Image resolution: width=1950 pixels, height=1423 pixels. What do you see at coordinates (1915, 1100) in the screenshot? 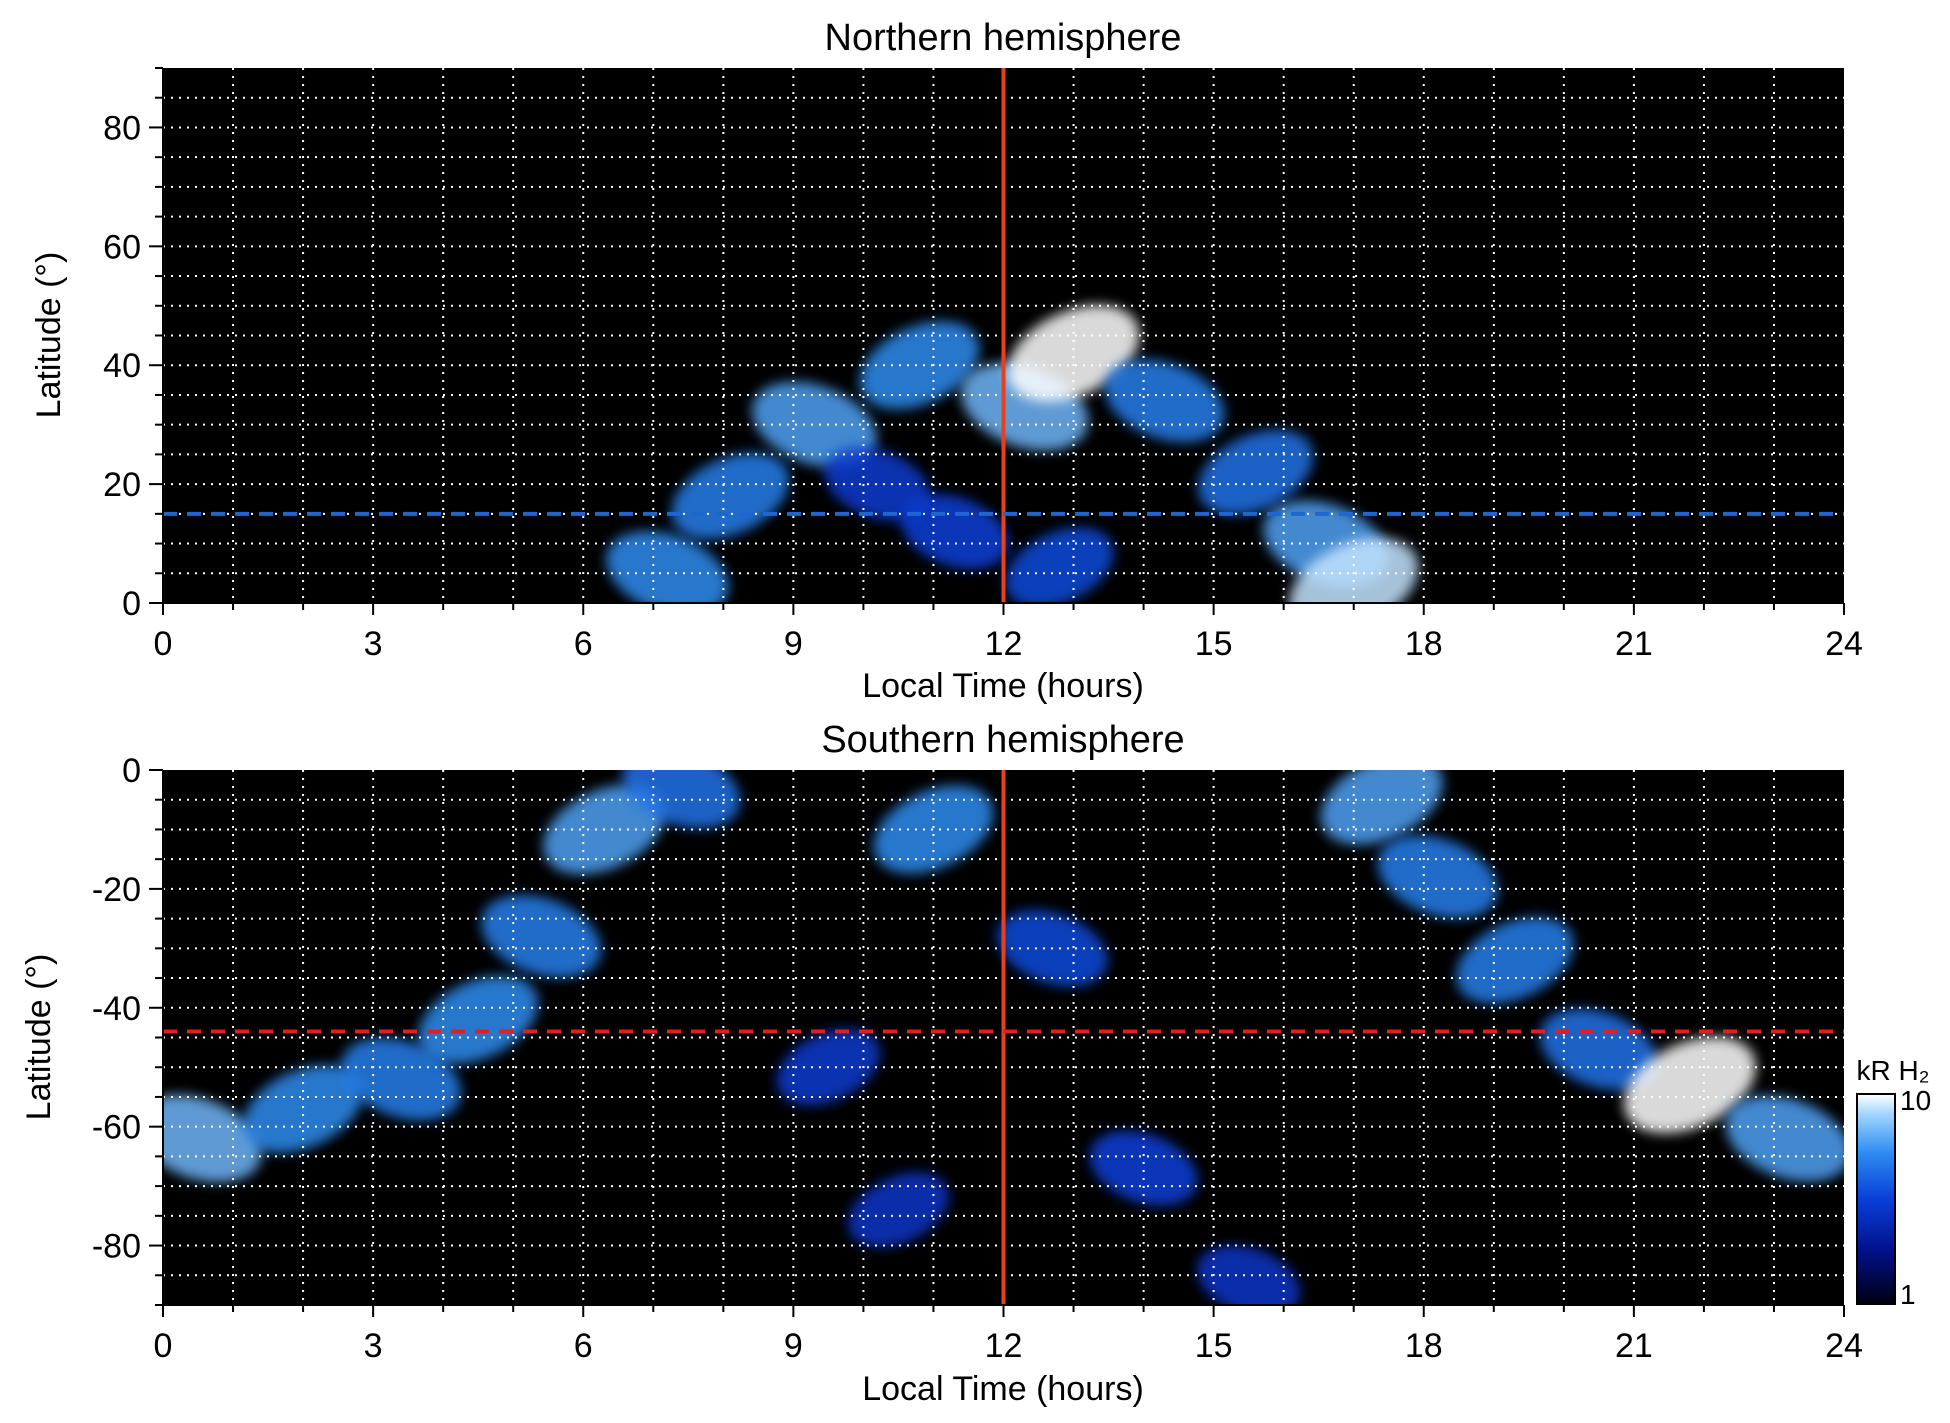
I see `colorbar-max-label: 10` at bounding box center [1915, 1100].